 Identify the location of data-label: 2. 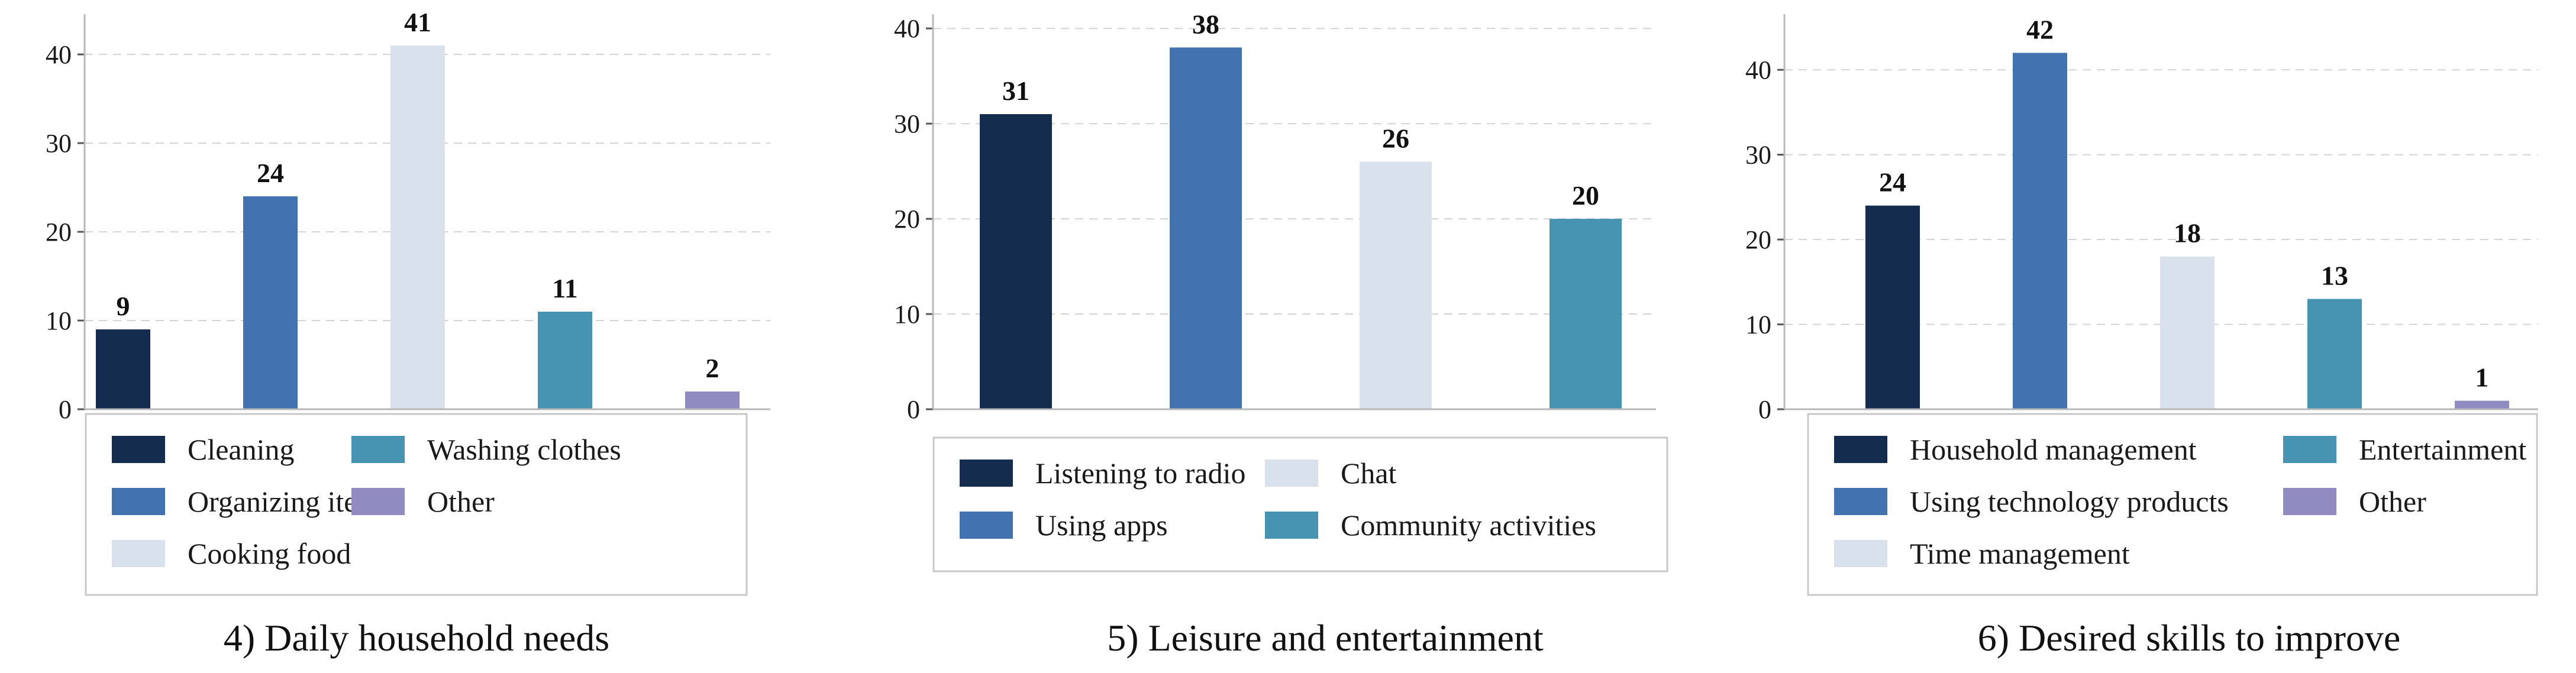
(713, 368).